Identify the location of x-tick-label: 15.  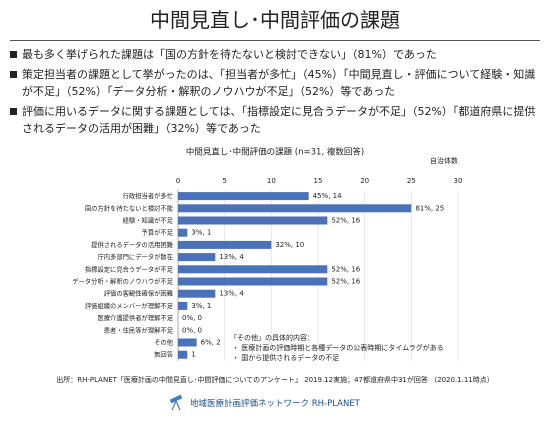
(318, 181).